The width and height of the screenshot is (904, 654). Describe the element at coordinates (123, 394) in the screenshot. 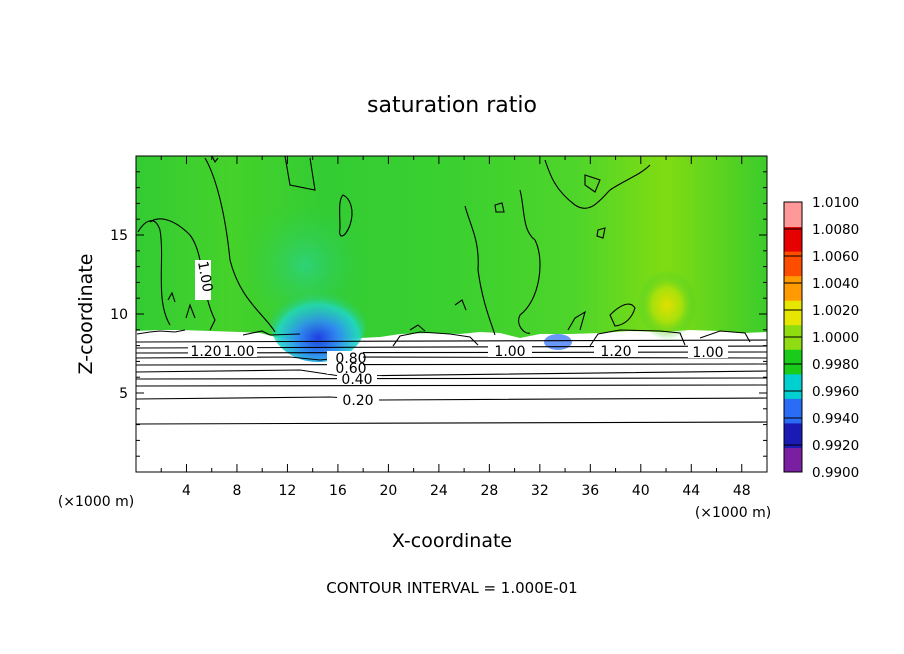

I see `y-tick-label: 5` at that location.